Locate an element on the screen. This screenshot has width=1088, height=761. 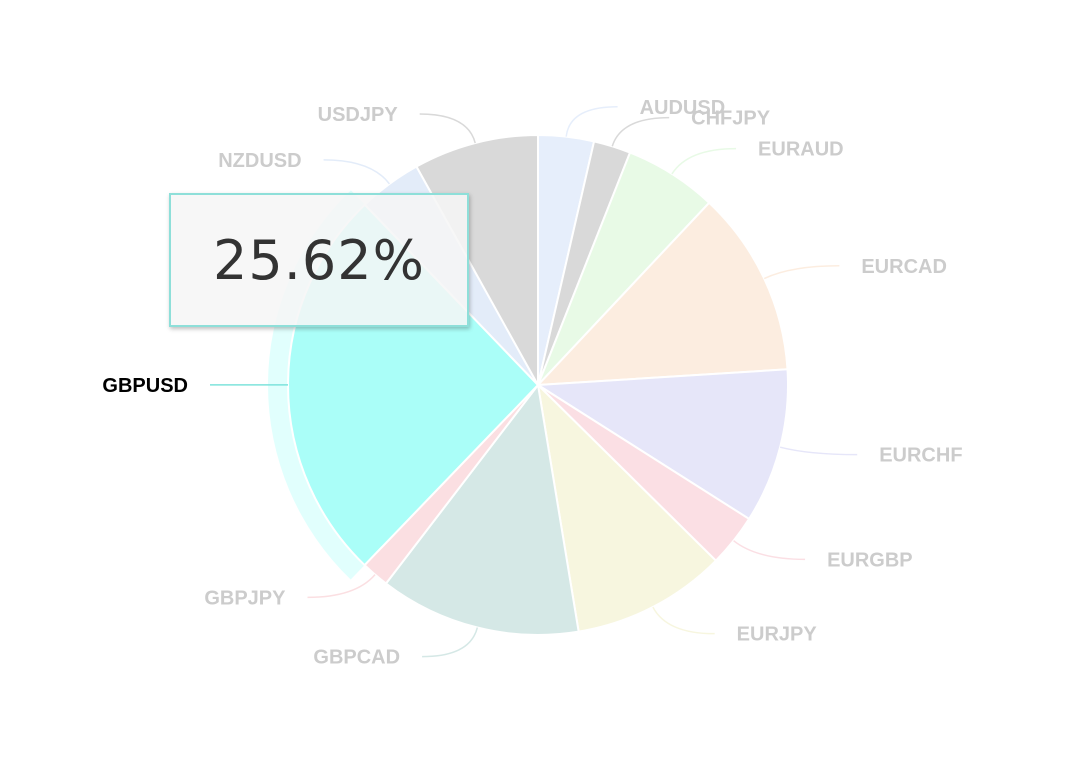
slice-label-gbpjpy: GBPJPY is located at coordinates (245, 598).